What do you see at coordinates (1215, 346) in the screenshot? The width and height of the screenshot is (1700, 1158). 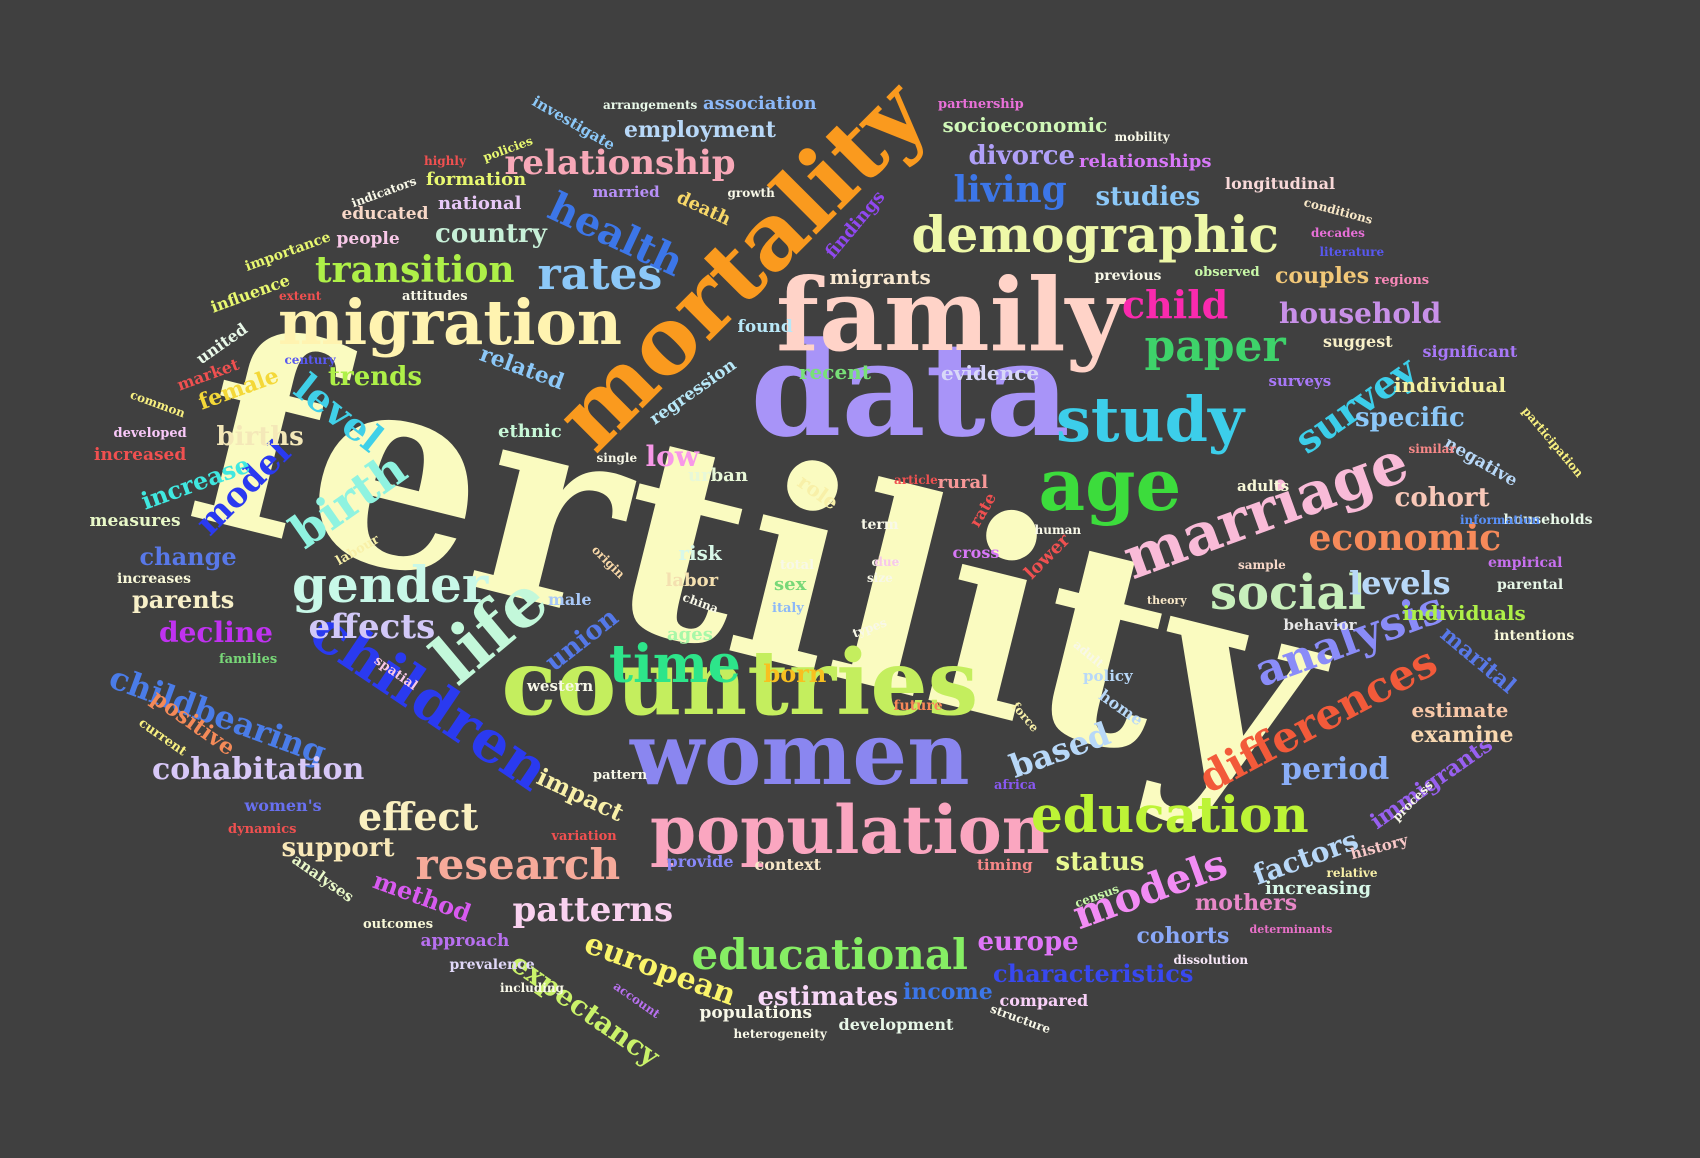 I see `word-paper: paper` at bounding box center [1215, 346].